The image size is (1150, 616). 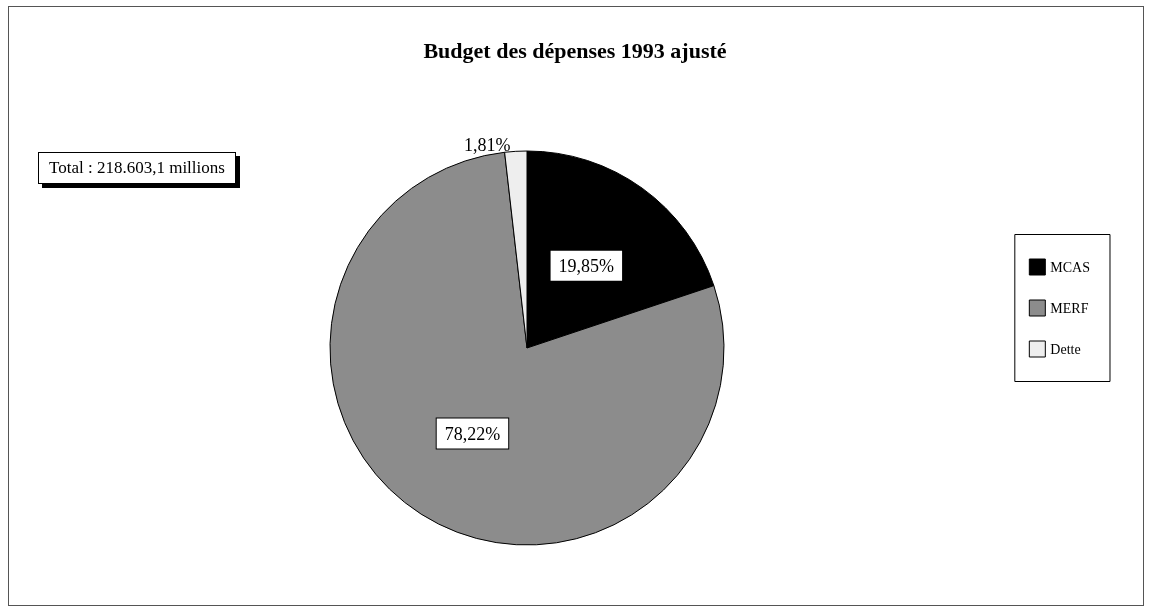 I want to click on legend-label: MERF, so click(x=1069, y=308).